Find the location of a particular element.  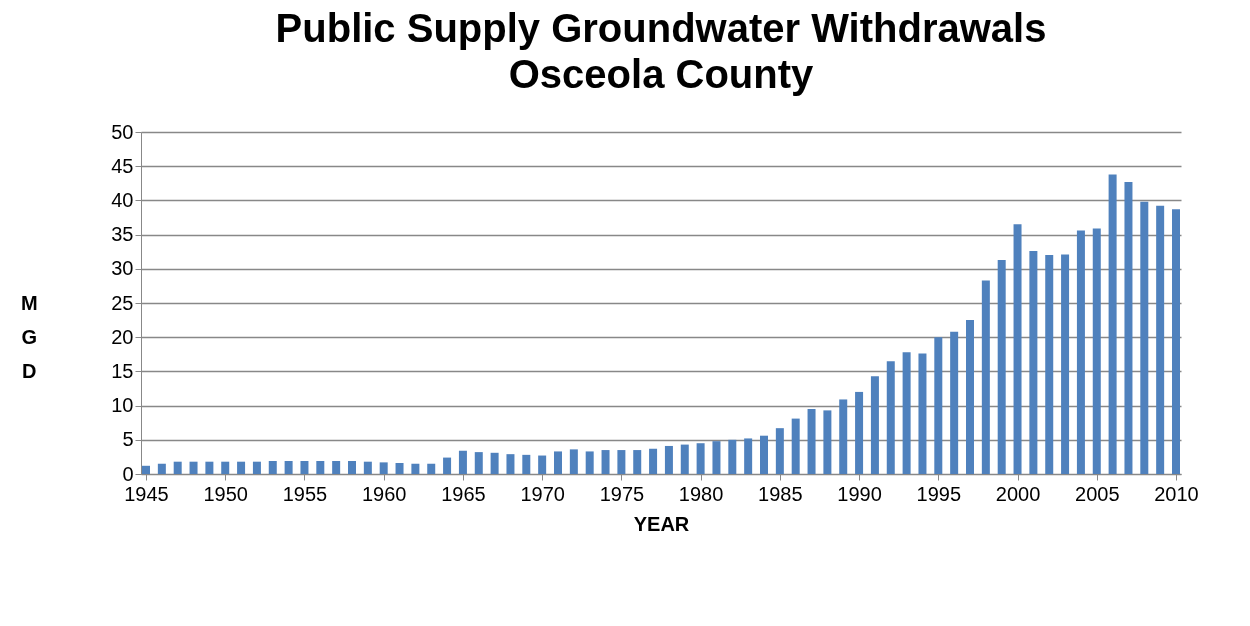

y-tick-label: 5 is located at coordinates (128, 439).